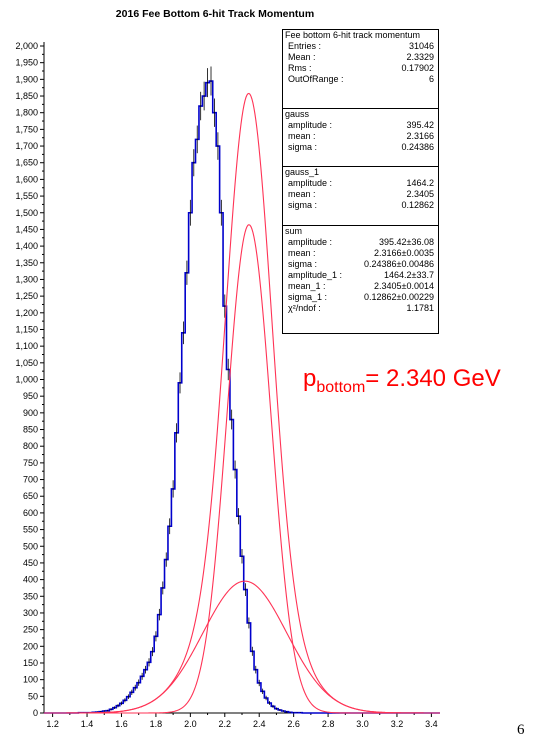 The width and height of the screenshot is (550, 742). What do you see at coordinates (30, 513) in the screenshot?
I see `y-tick-label: 600` at bounding box center [30, 513].